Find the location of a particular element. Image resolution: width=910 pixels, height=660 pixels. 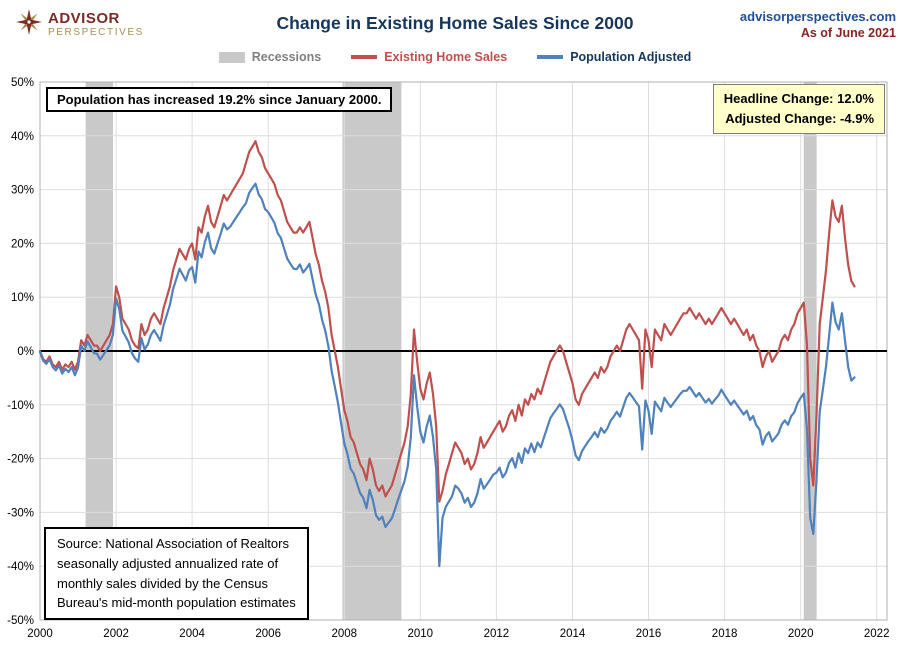

logo-text: ADVISOR PERSPECTIVES is located at coordinates (96, 24).